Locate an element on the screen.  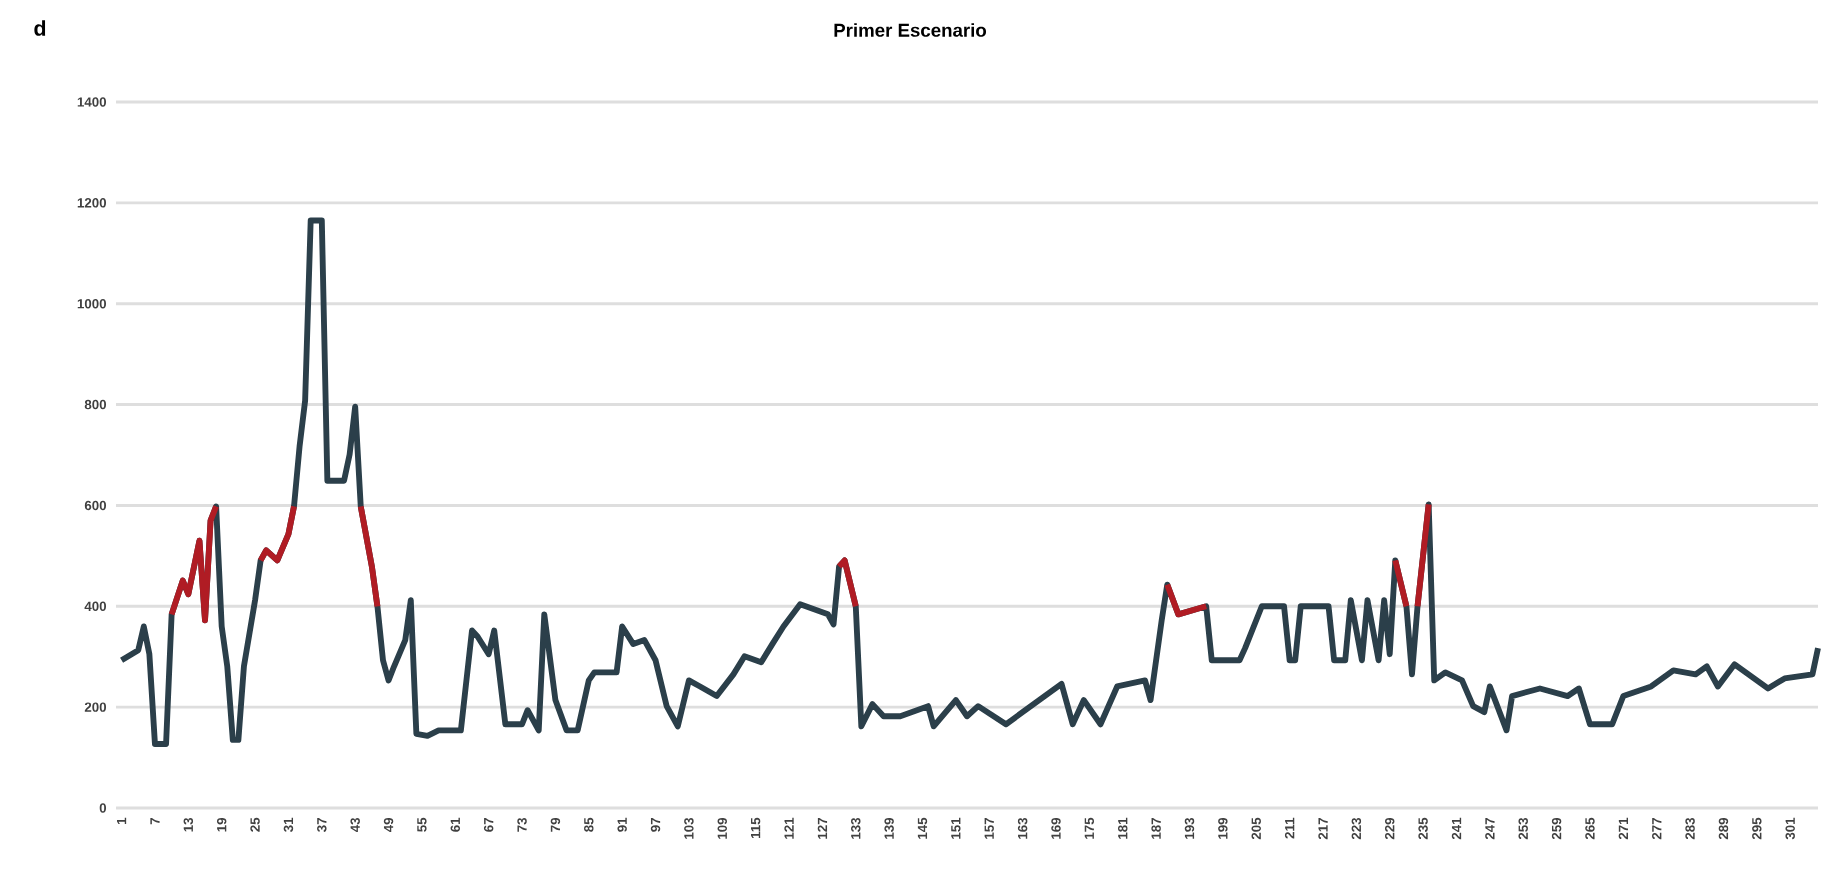
chart-title: Primer Escenario is located at coordinates (910, 30).